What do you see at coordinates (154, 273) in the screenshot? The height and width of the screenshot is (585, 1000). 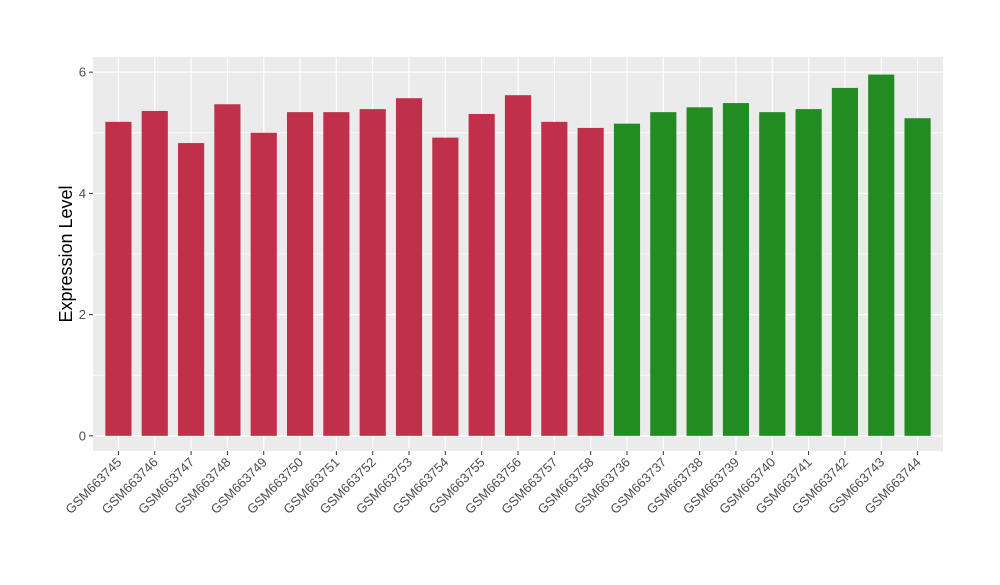 I see `bar-GSM663746` at bounding box center [154, 273].